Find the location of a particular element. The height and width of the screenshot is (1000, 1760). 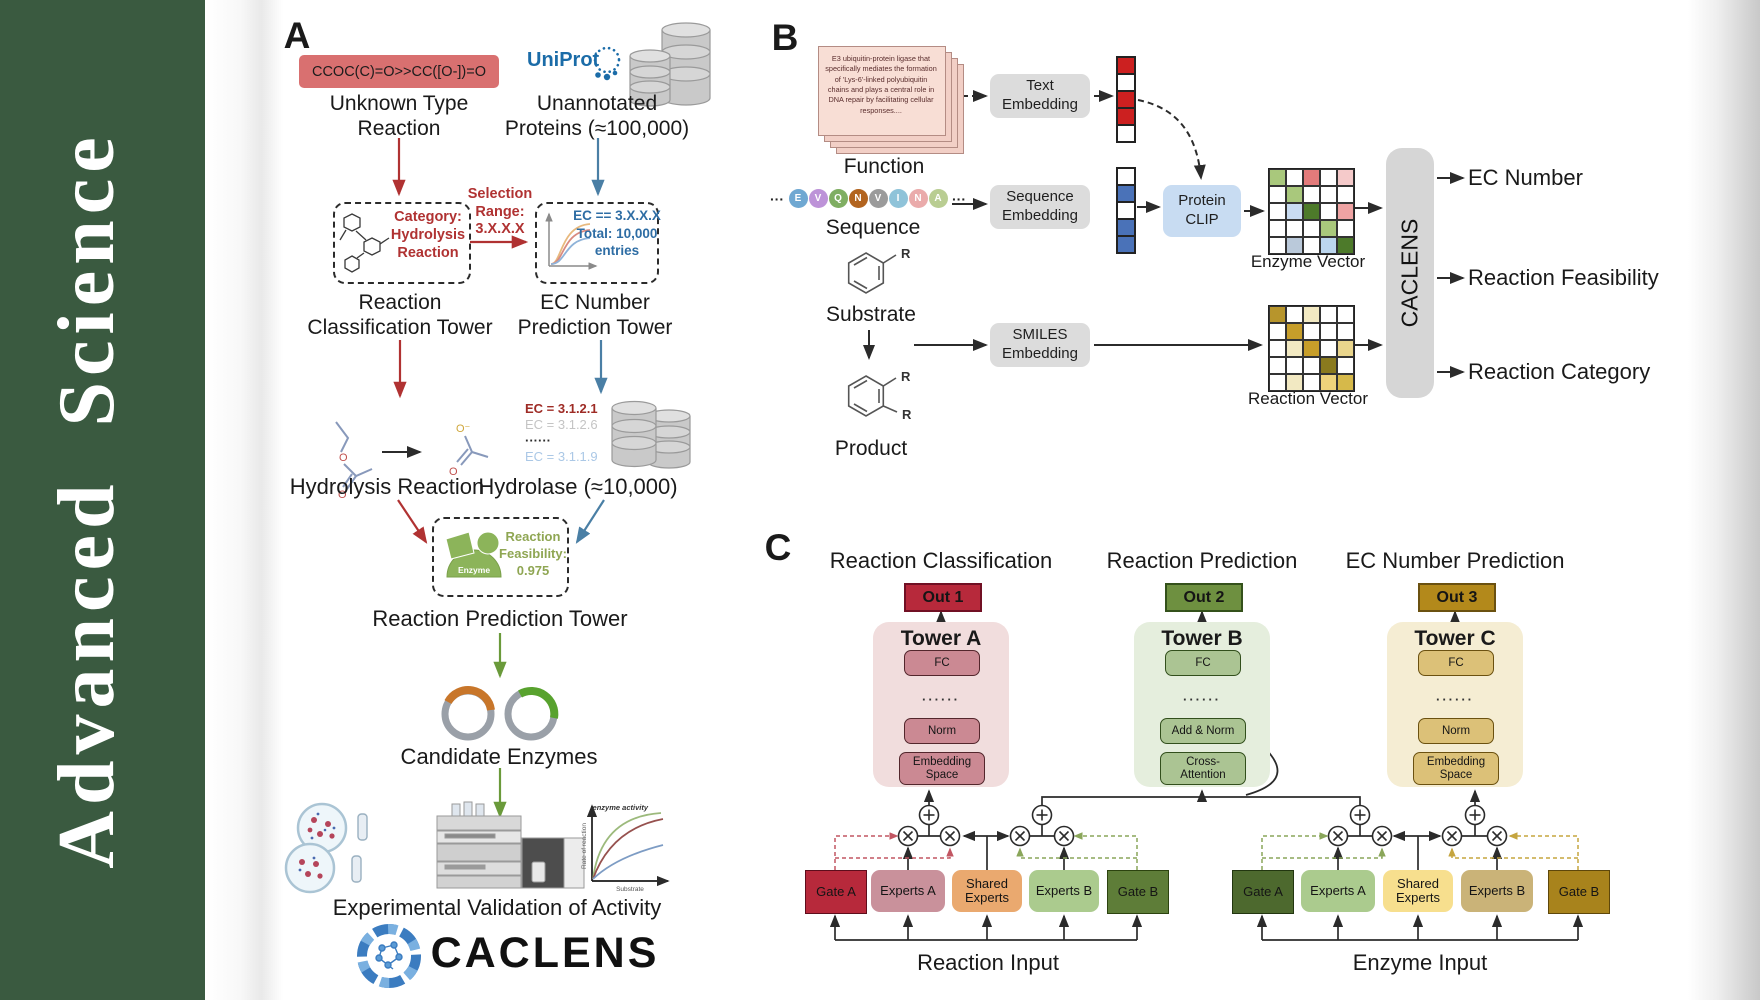

smiles-embedding-box: SMILES Embedding is located at coordinates (1040, 345).